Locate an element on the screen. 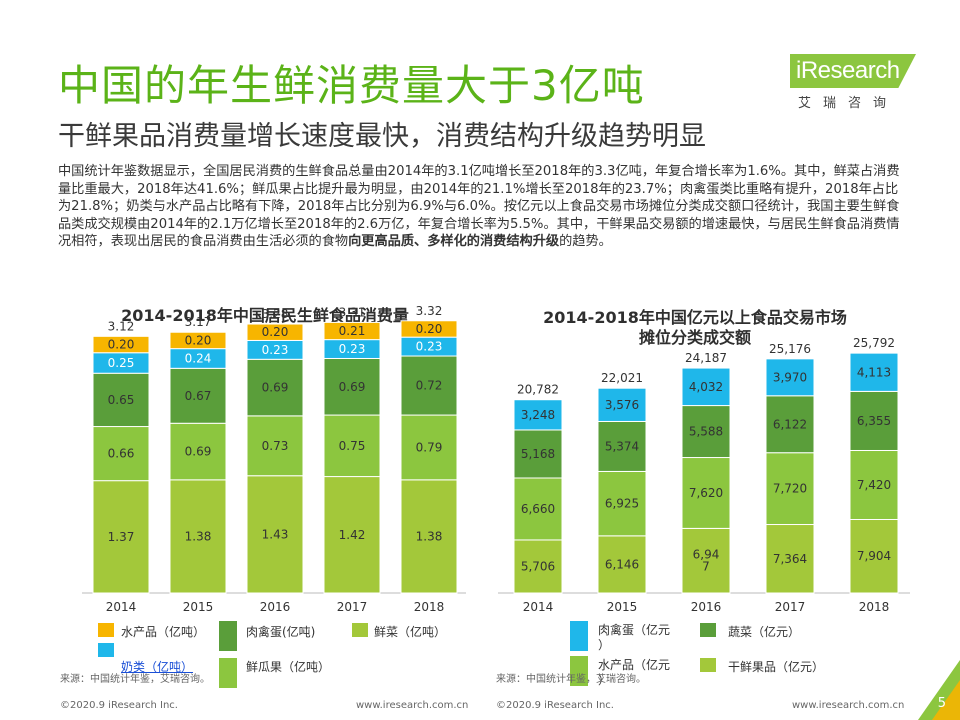  data-label: 0.66 is located at coordinates (121, 454).